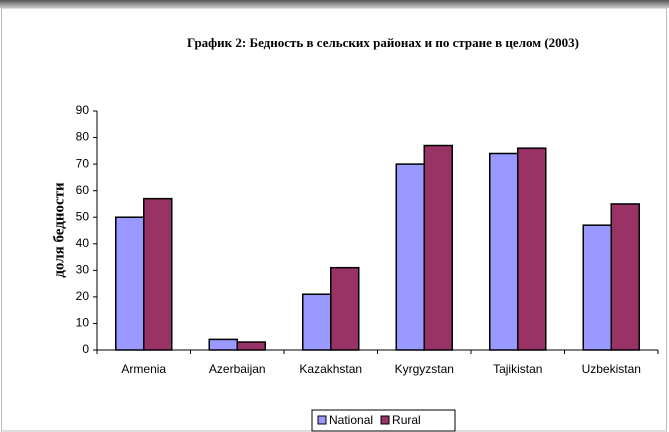 This screenshot has width=669, height=432. Describe the element at coordinates (330, 369) in the screenshot. I see `x-tick-label: Kazakhstan` at that location.